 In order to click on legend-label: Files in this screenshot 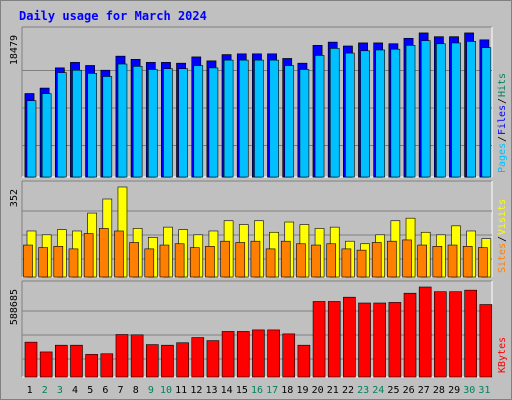, I will do `click(502, 120)`.